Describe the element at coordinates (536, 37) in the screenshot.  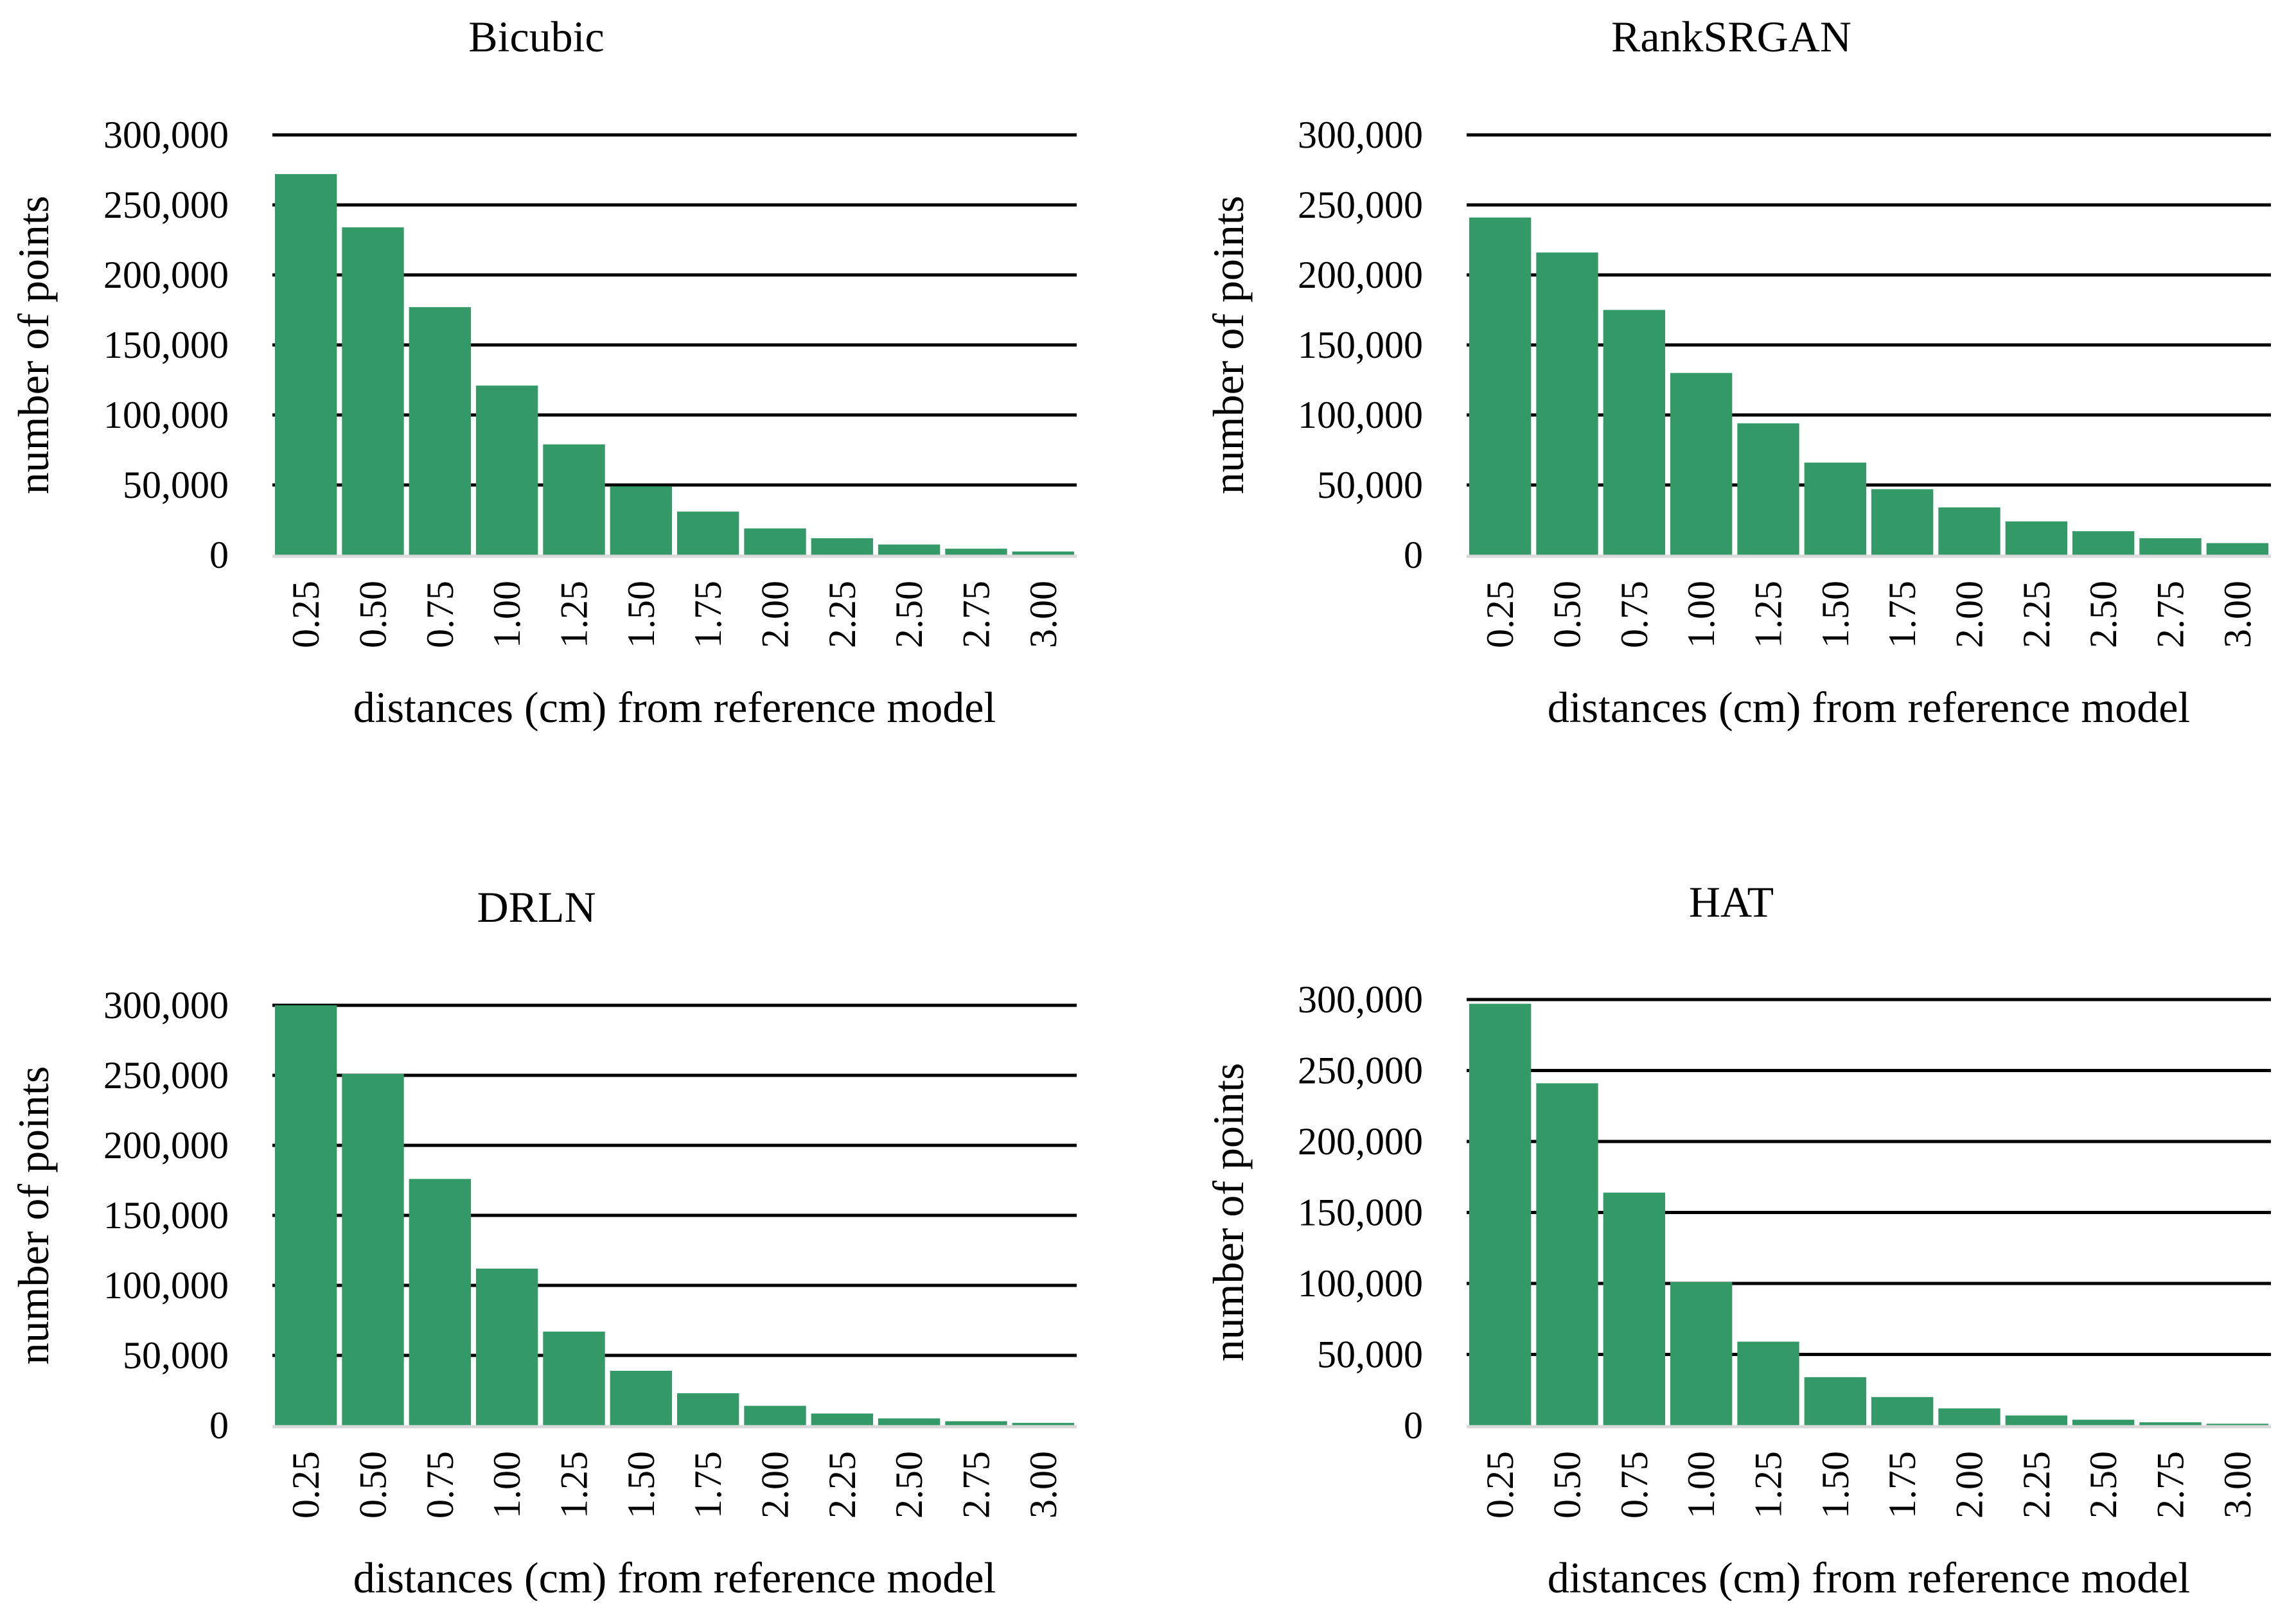
I see `chart-title: Bicubic` at that location.